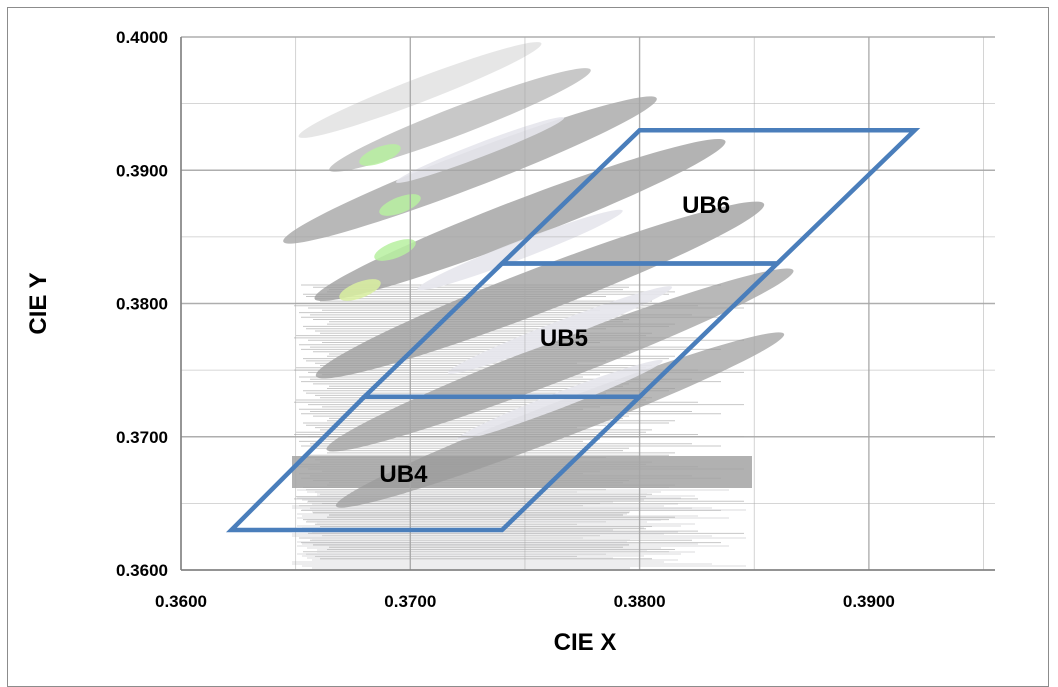 The image size is (1058, 687). What do you see at coordinates (142, 170) in the screenshot?
I see `y-tick-label: 0.3900` at bounding box center [142, 170].